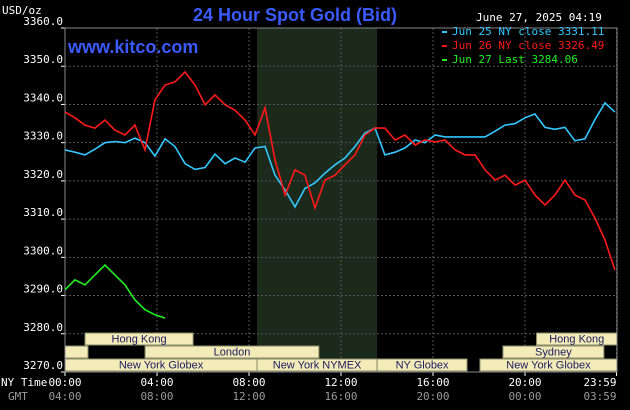  Describe the element at coordinates (528, 31) in the screenshot. I see `legend-label: Jun 25 NY close 3331.11` at that location.